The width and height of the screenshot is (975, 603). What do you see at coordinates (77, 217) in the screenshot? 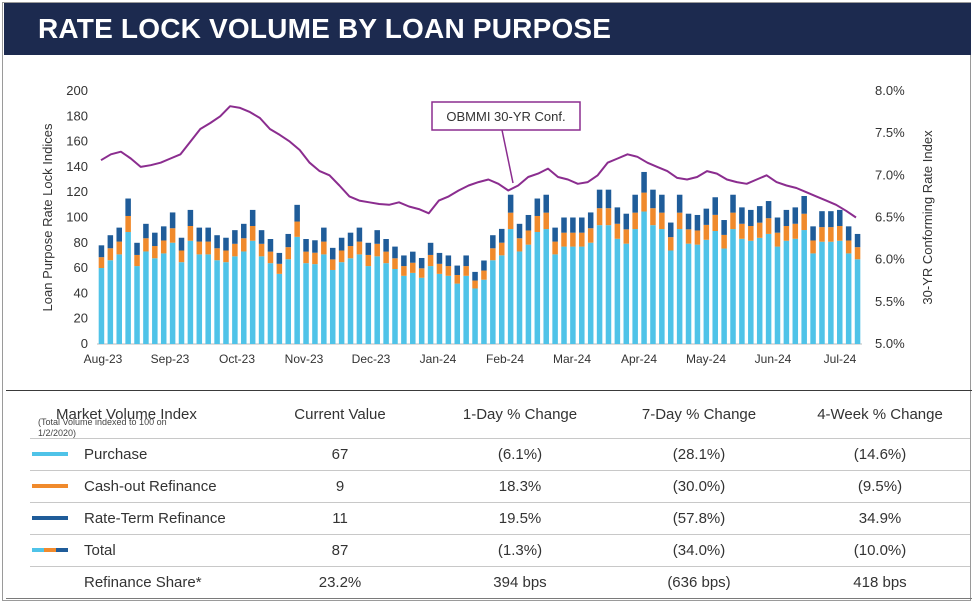
I see `y-tick-label: 100` at bounding box center [77, 217].